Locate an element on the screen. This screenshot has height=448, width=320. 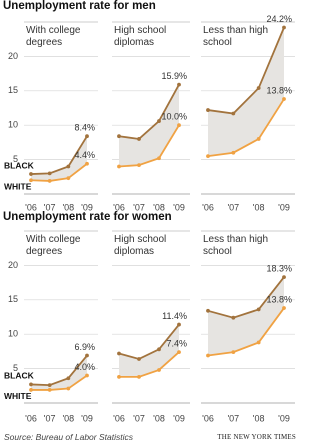
value-label: 6.9% is located at coordinates (84, 347).